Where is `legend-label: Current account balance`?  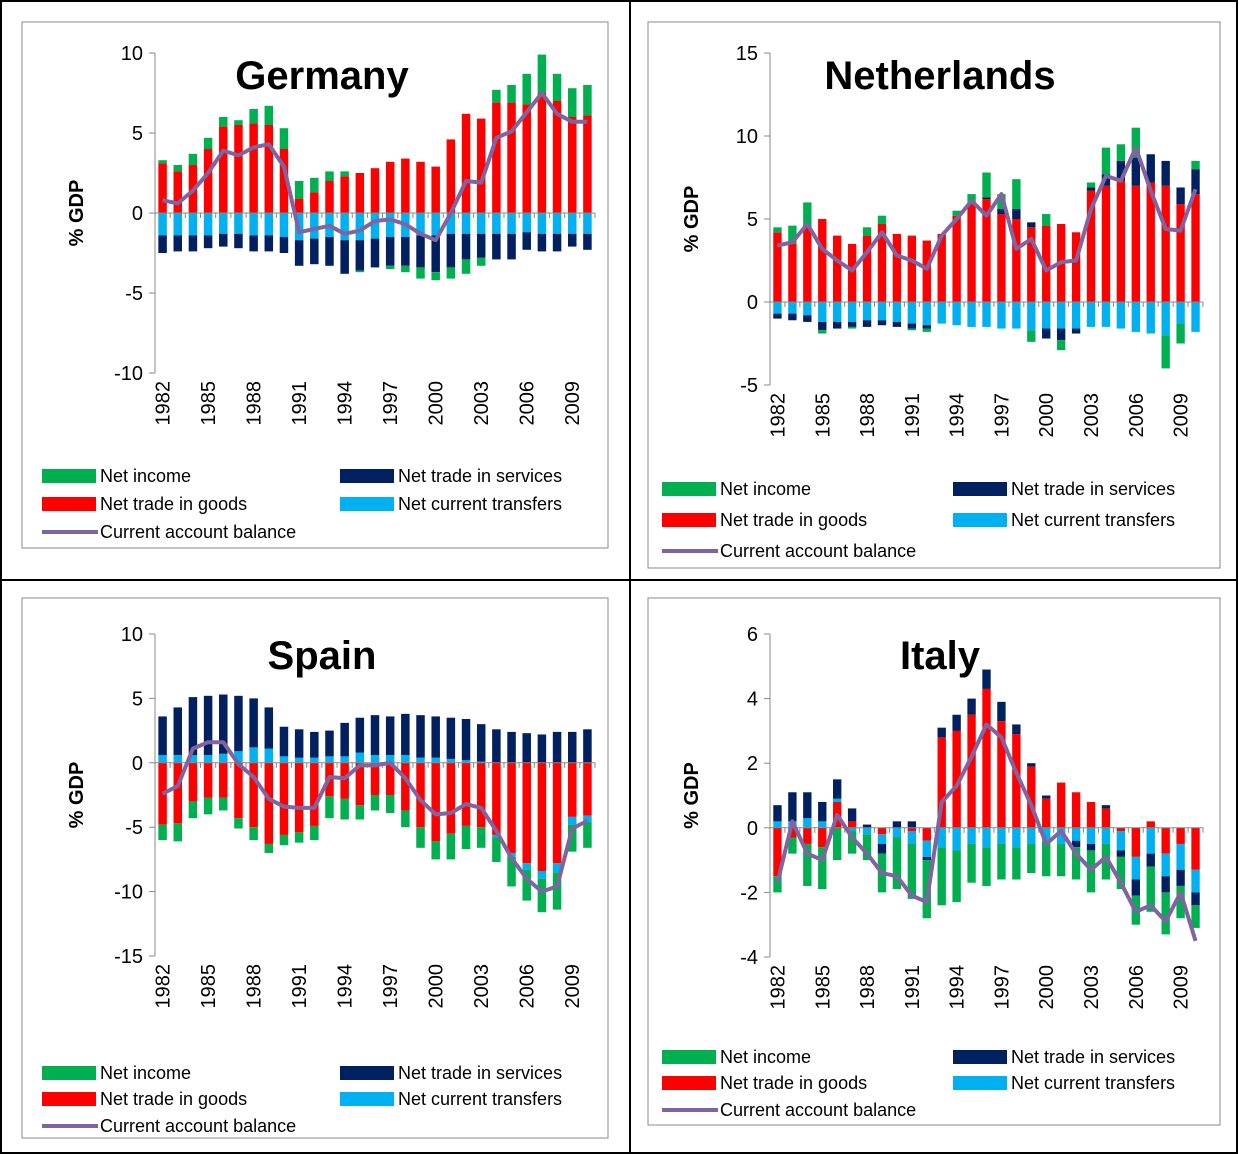 legend-label: Current account balance is located at coordinates (198, 532).